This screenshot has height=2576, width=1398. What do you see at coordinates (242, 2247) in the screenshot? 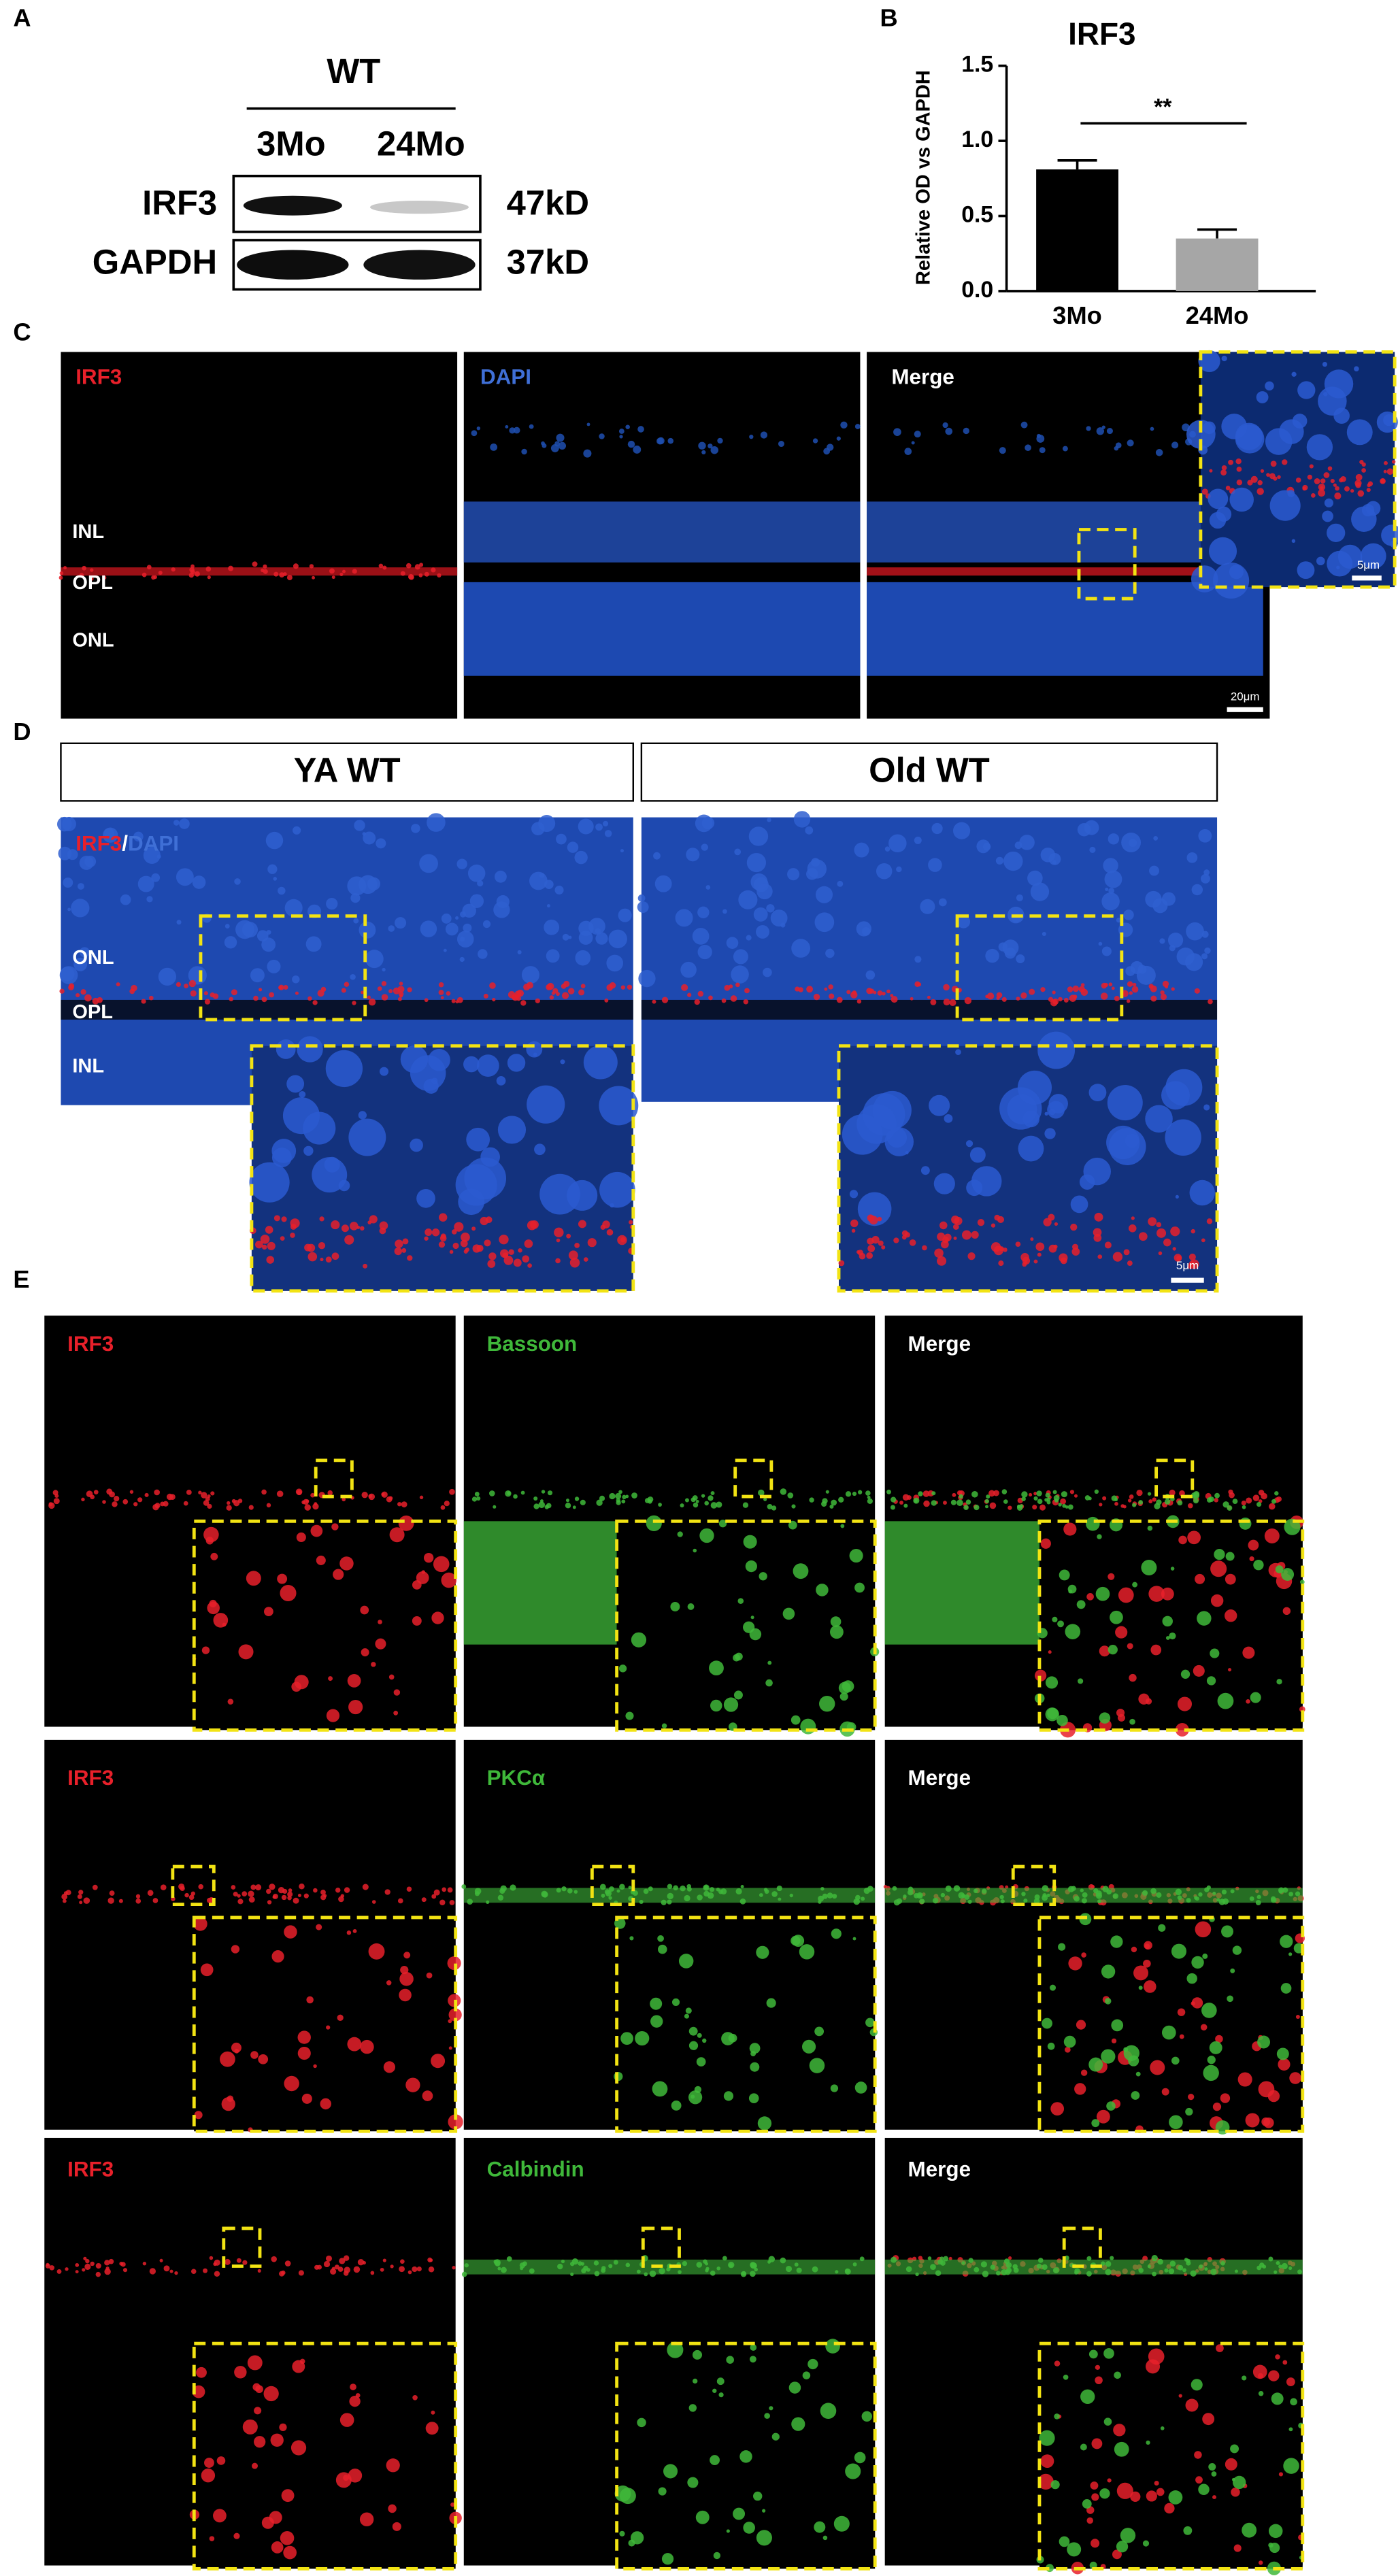
I see `zoom-box` at bounding box center [242, 2247].